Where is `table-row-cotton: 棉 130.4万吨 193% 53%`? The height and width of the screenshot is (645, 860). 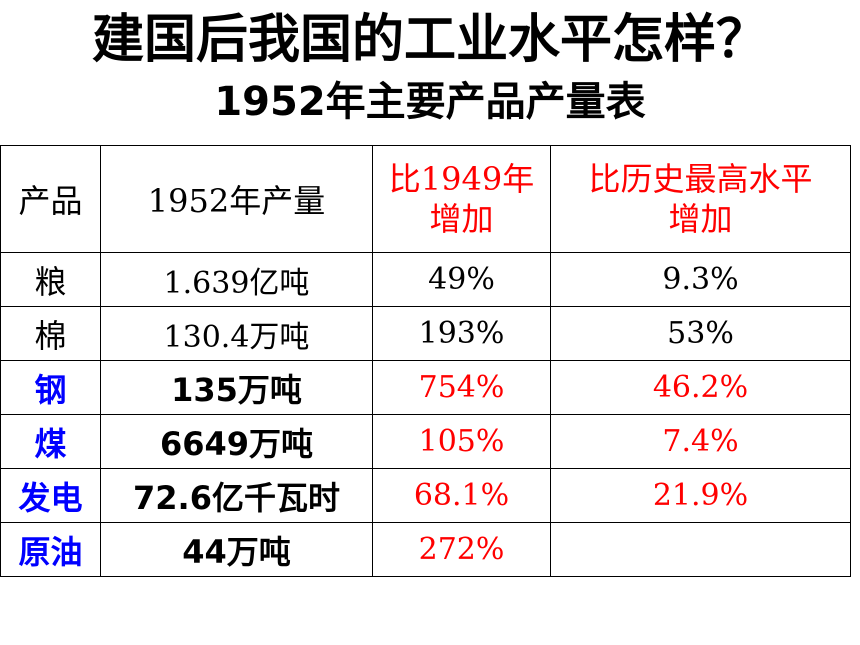
table-row-cotton: 棉 130.4万吨 193% 53% is located at coordinates (425, 333).